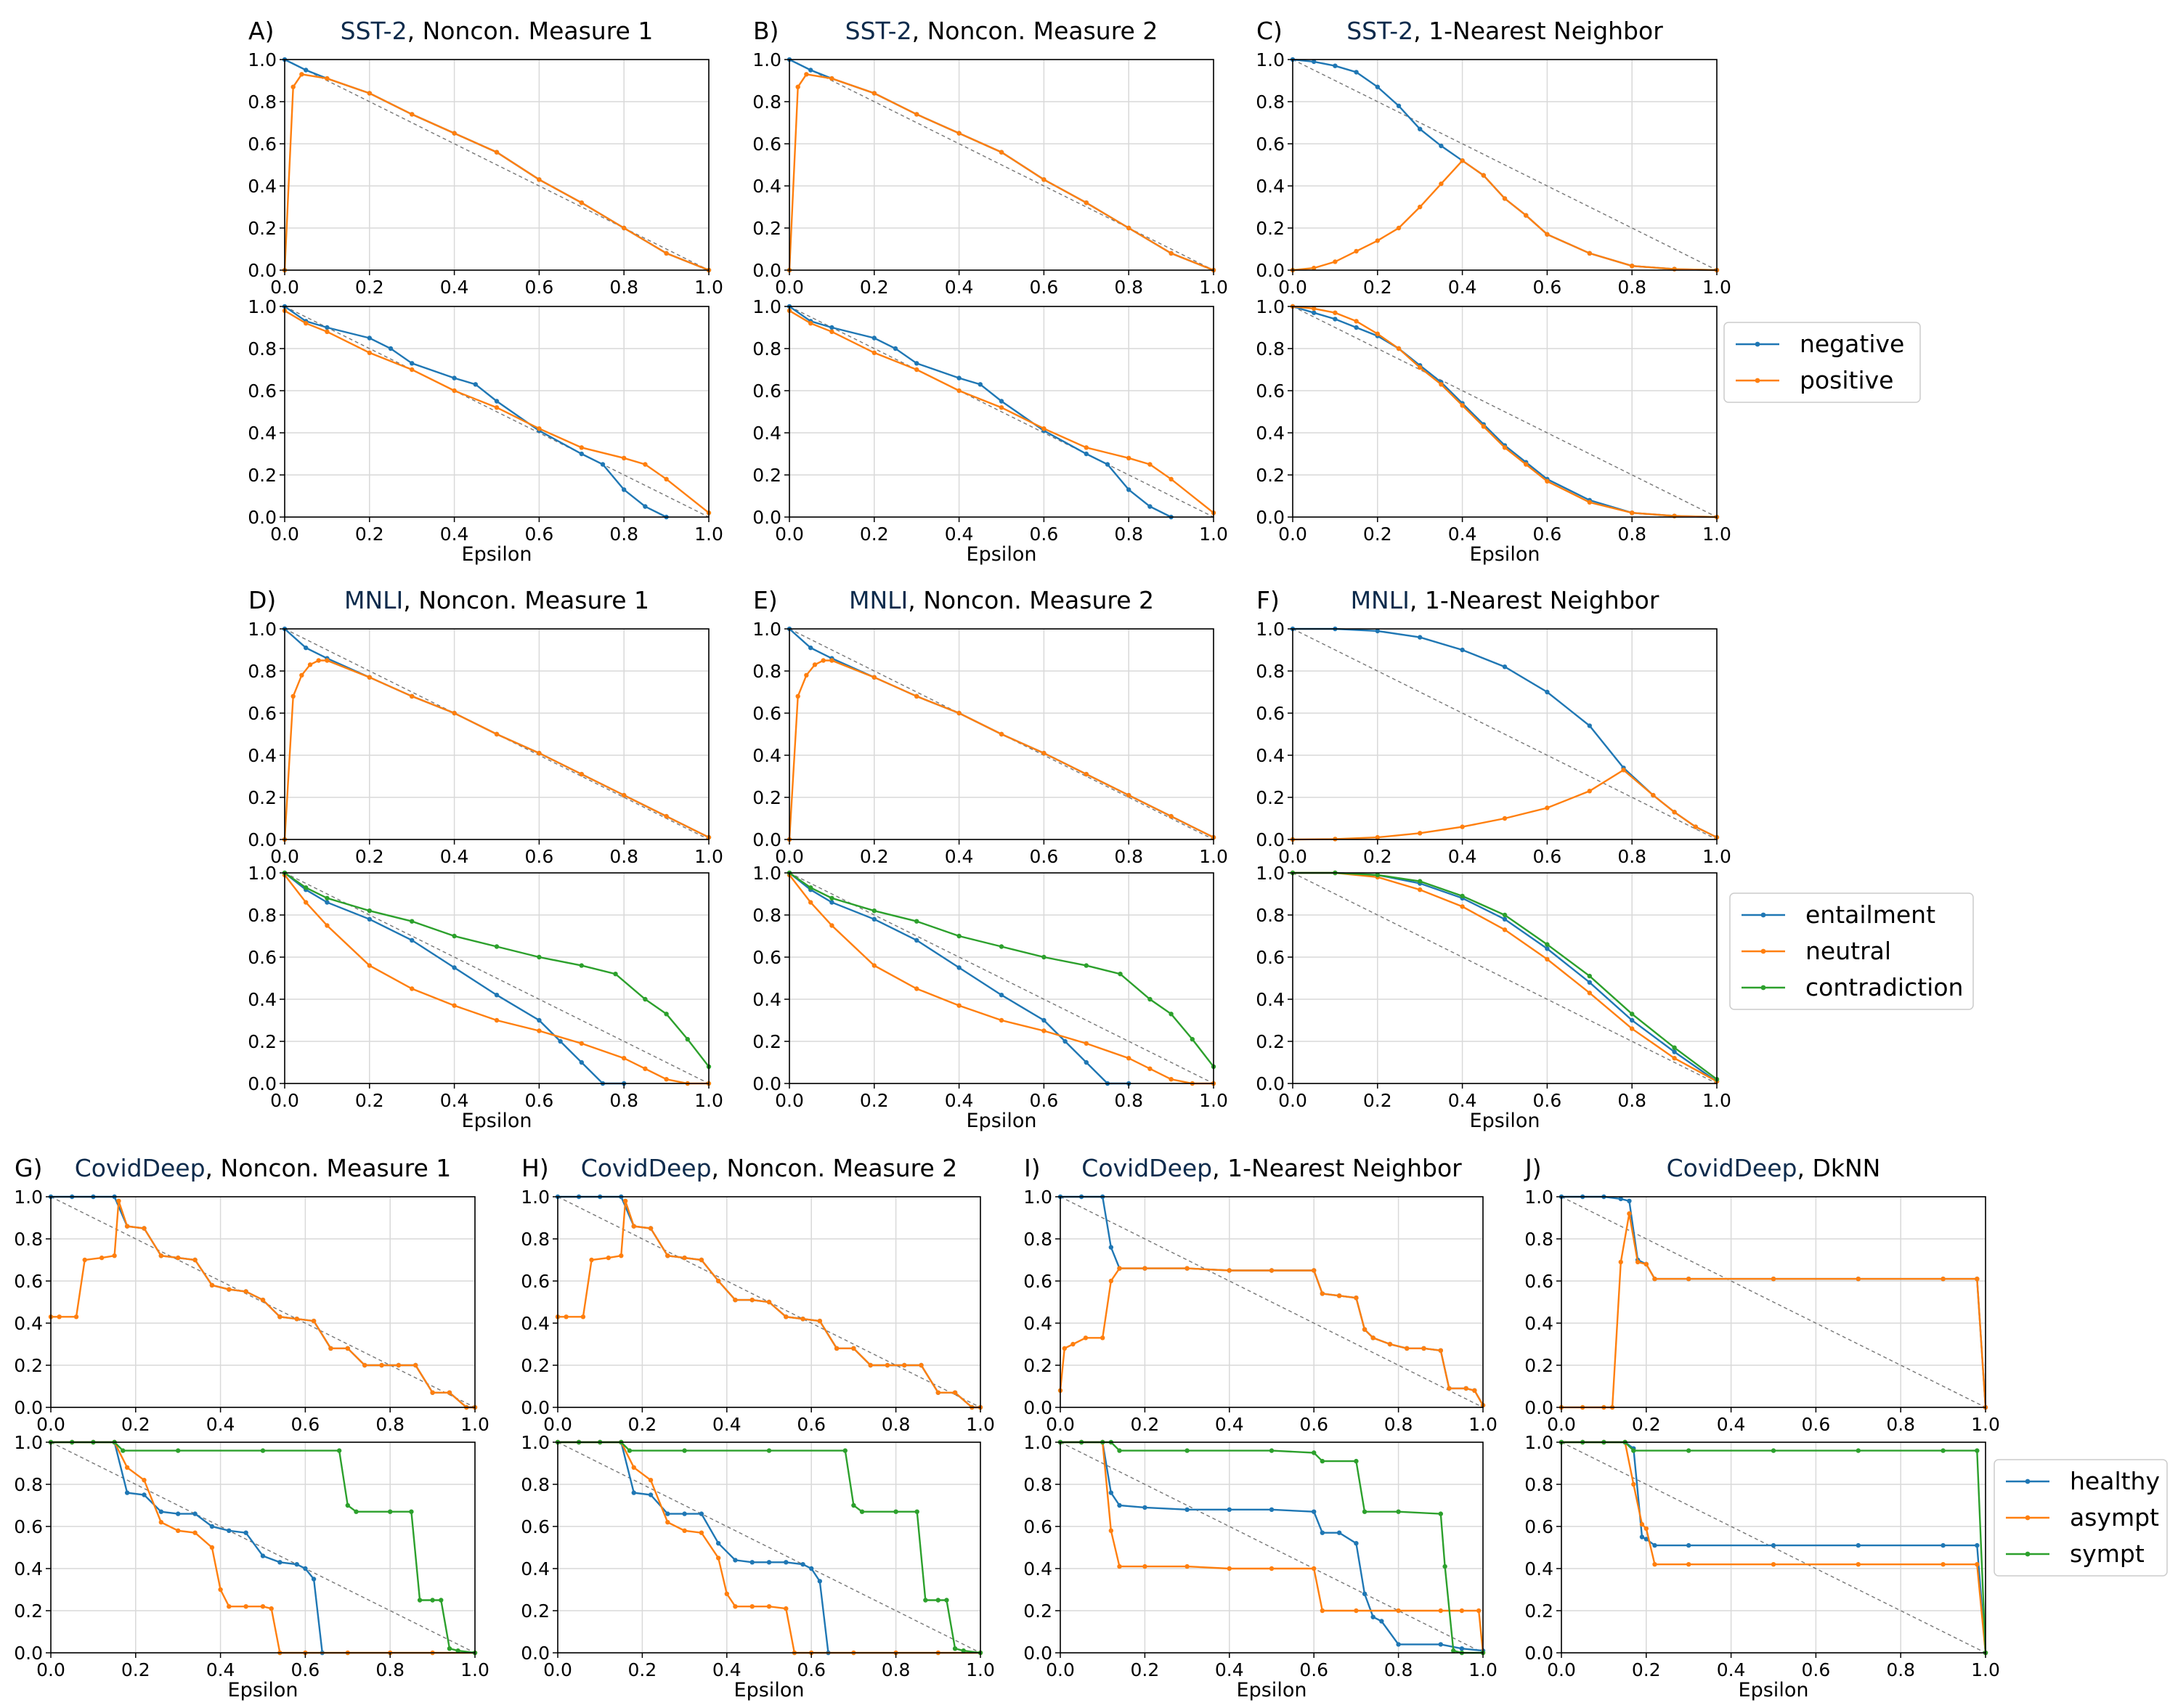 The height and width of the screenshot is (1708, 2170). I want to click on title-method: , DkNN, so click(1839, 1168).